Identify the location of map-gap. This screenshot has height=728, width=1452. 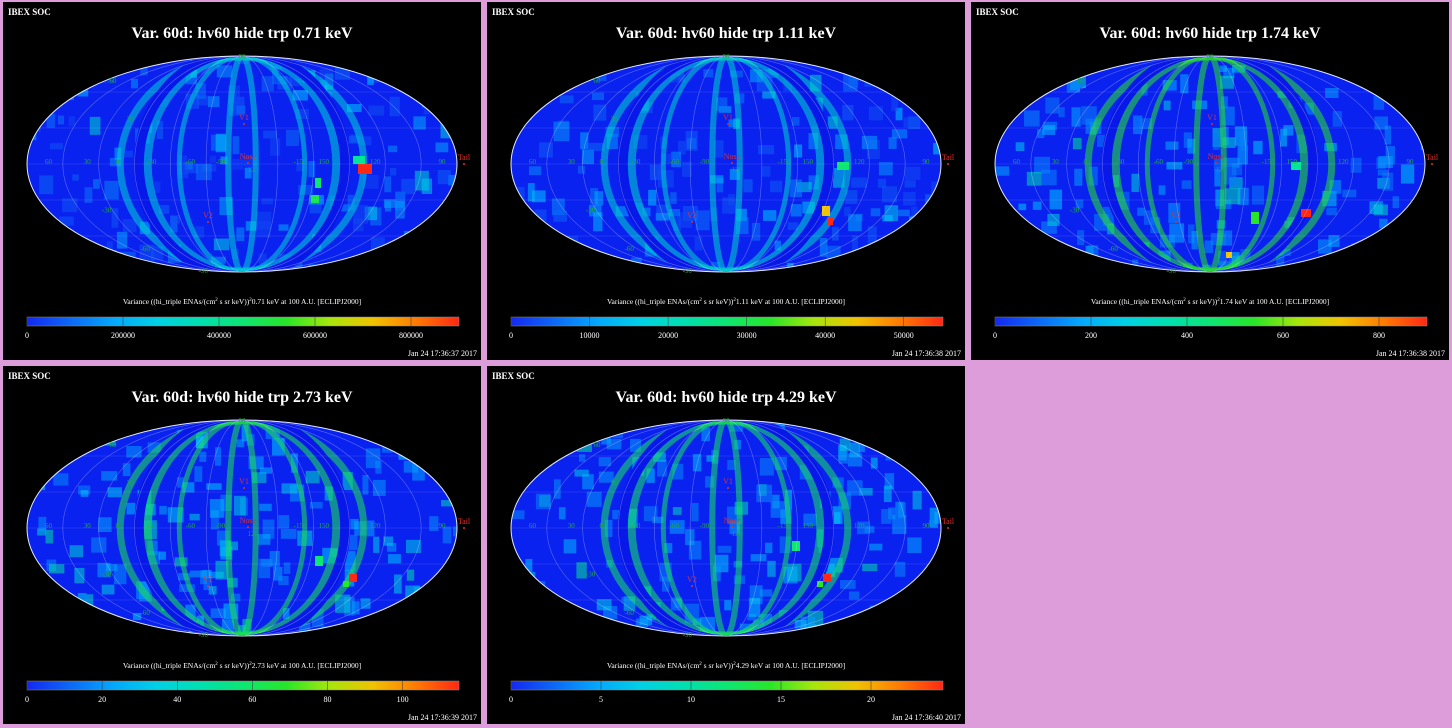
(726, 528).